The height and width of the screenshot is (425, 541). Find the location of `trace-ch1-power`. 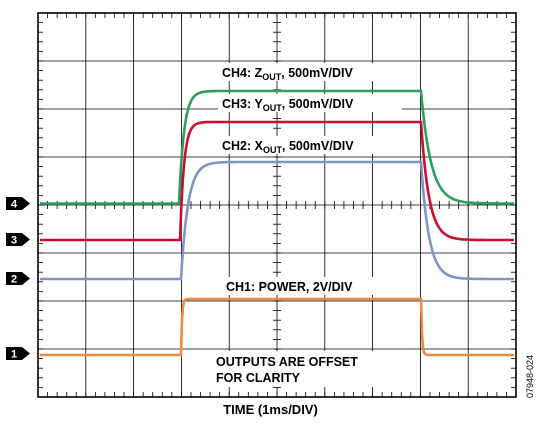

trace-ch1-power is located at coordinates (277, 327).